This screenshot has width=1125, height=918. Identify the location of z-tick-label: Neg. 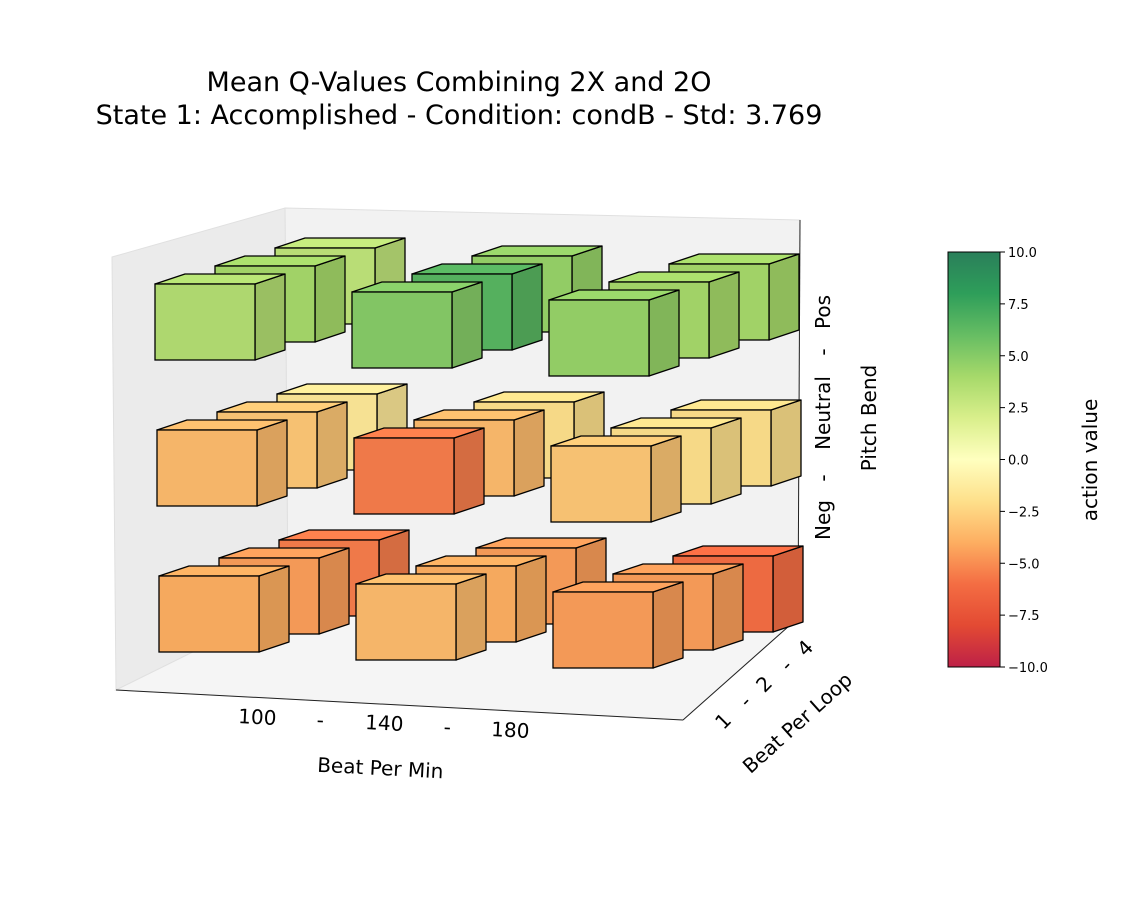
(823, 520).